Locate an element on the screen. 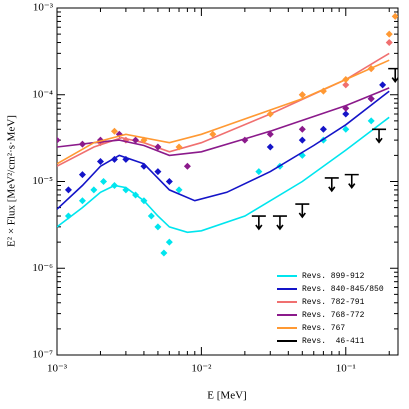  x-tick-label: 10⁻¹ is located at coordinates (346, 369).